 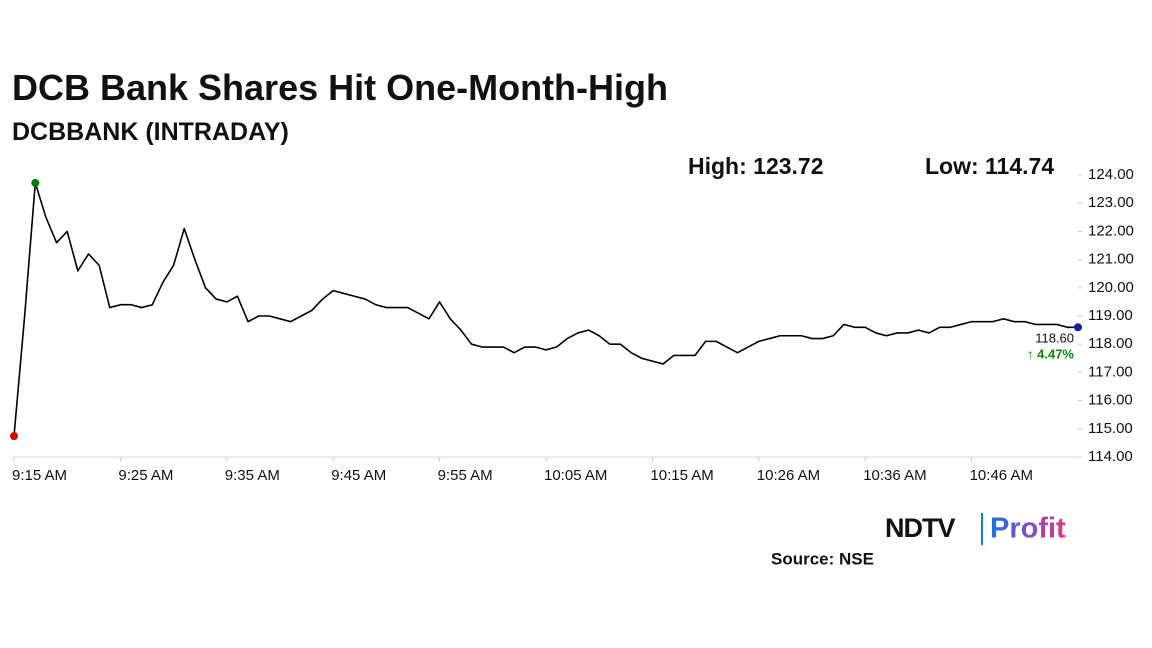 What do you see at coordinates (788, 475) in the screenshot?
I see `x-tick-label: 10:26 AM` at bounding box center [788, 475].